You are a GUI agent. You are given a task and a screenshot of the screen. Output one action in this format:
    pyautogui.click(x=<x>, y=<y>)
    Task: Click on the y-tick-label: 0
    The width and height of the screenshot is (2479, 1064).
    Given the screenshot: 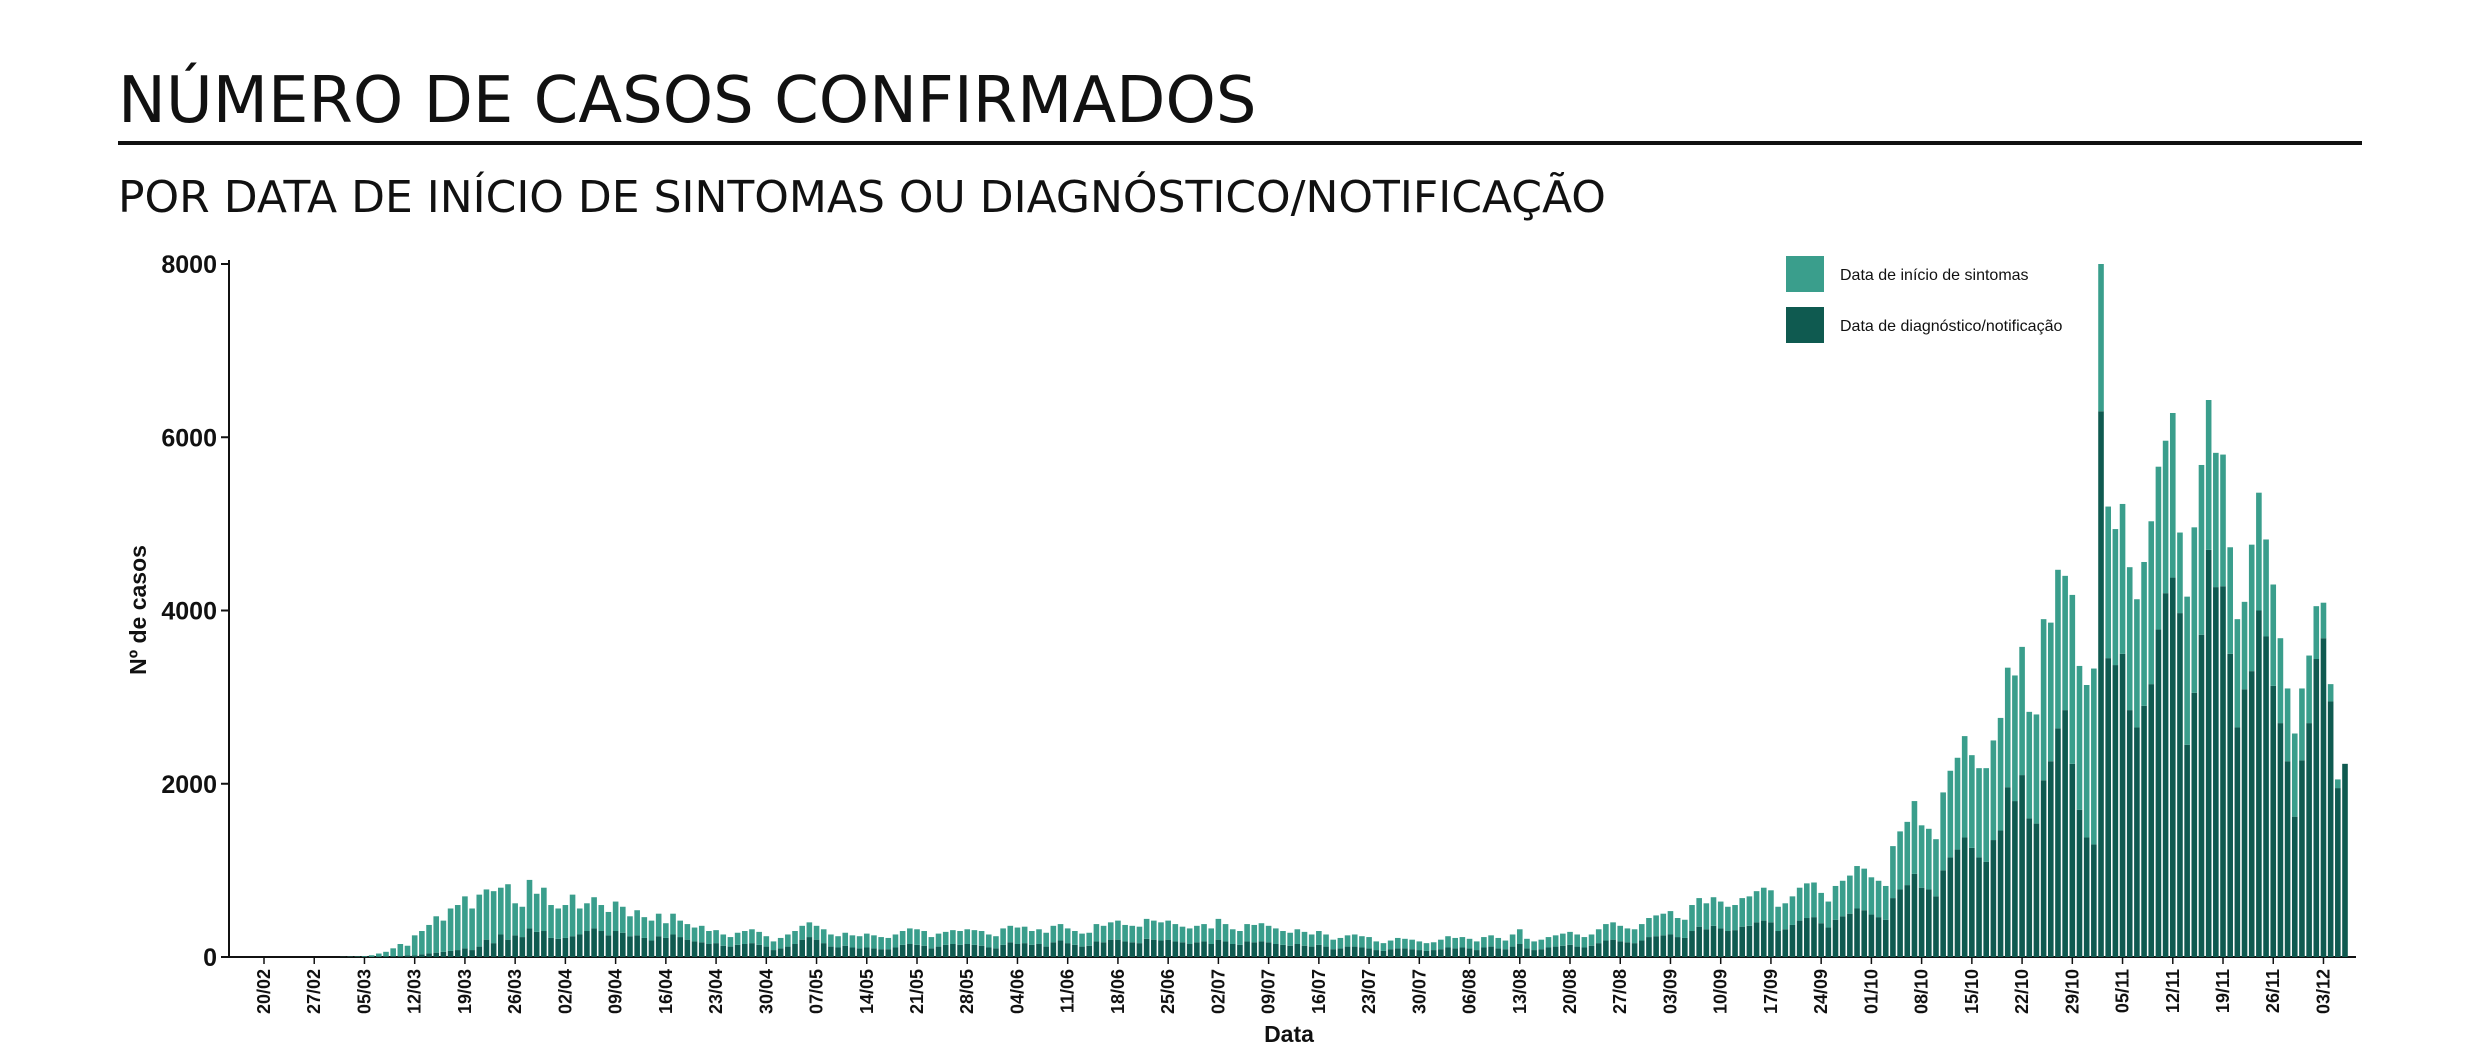 What is the action you would take?
    pyautogui.click(x=210, y=958)
    